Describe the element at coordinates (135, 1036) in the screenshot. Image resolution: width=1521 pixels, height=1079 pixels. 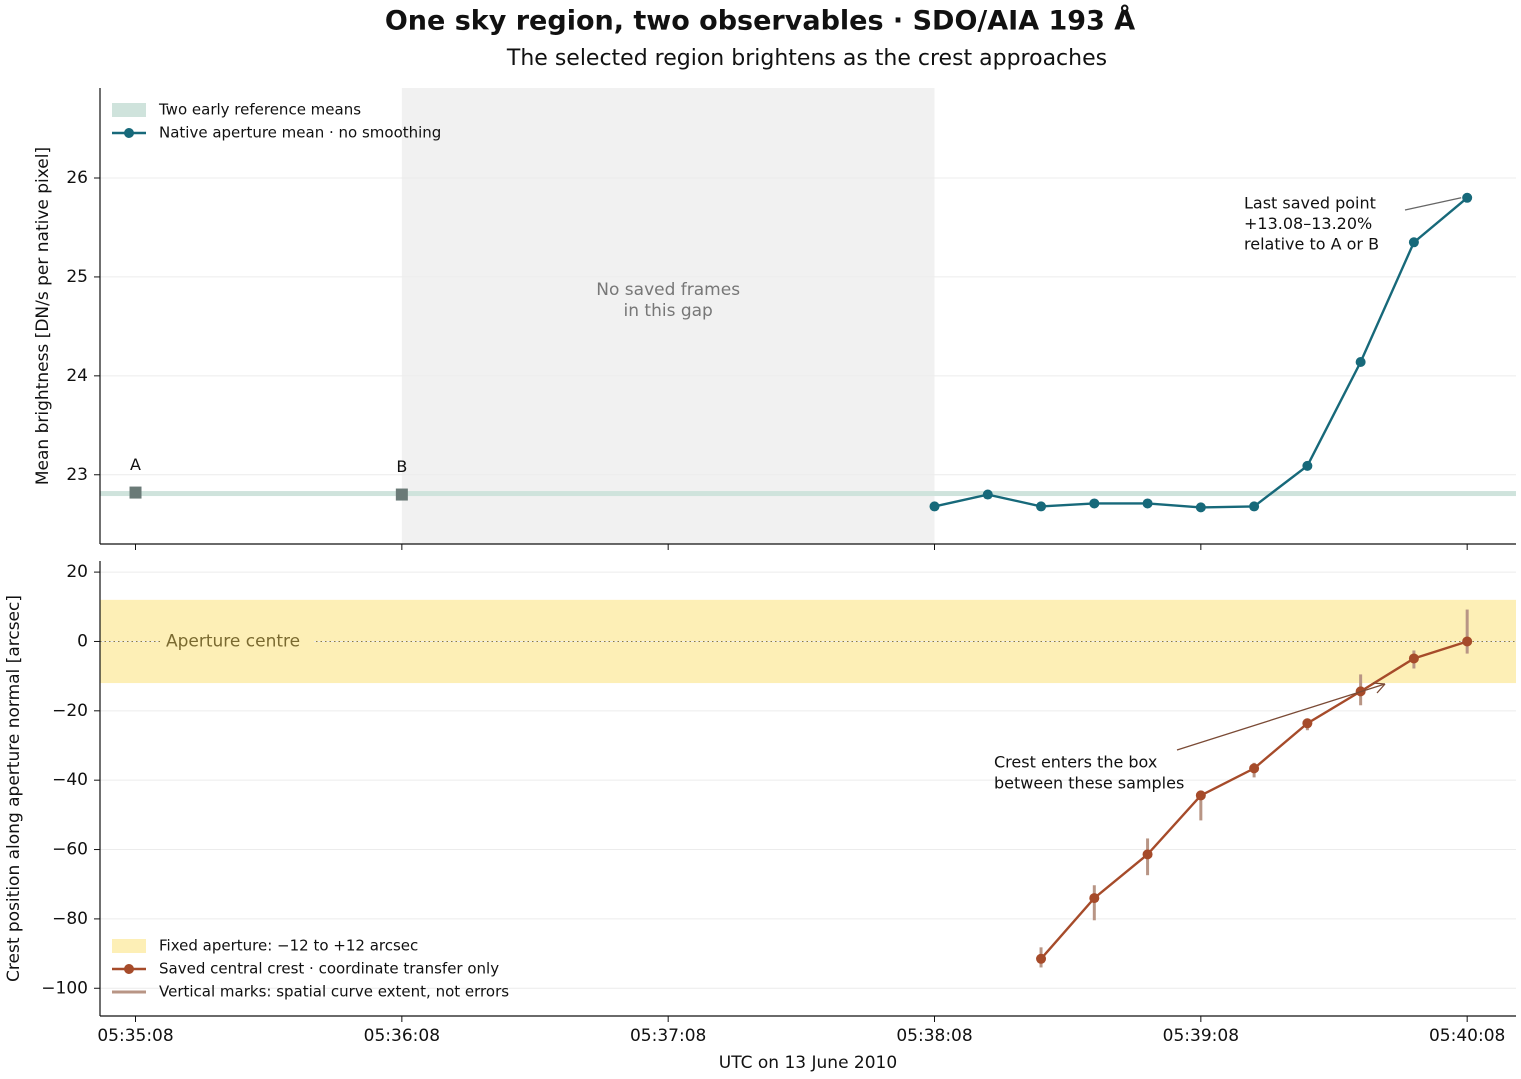
I see `x-tick-label: 05:35:08` at that location.